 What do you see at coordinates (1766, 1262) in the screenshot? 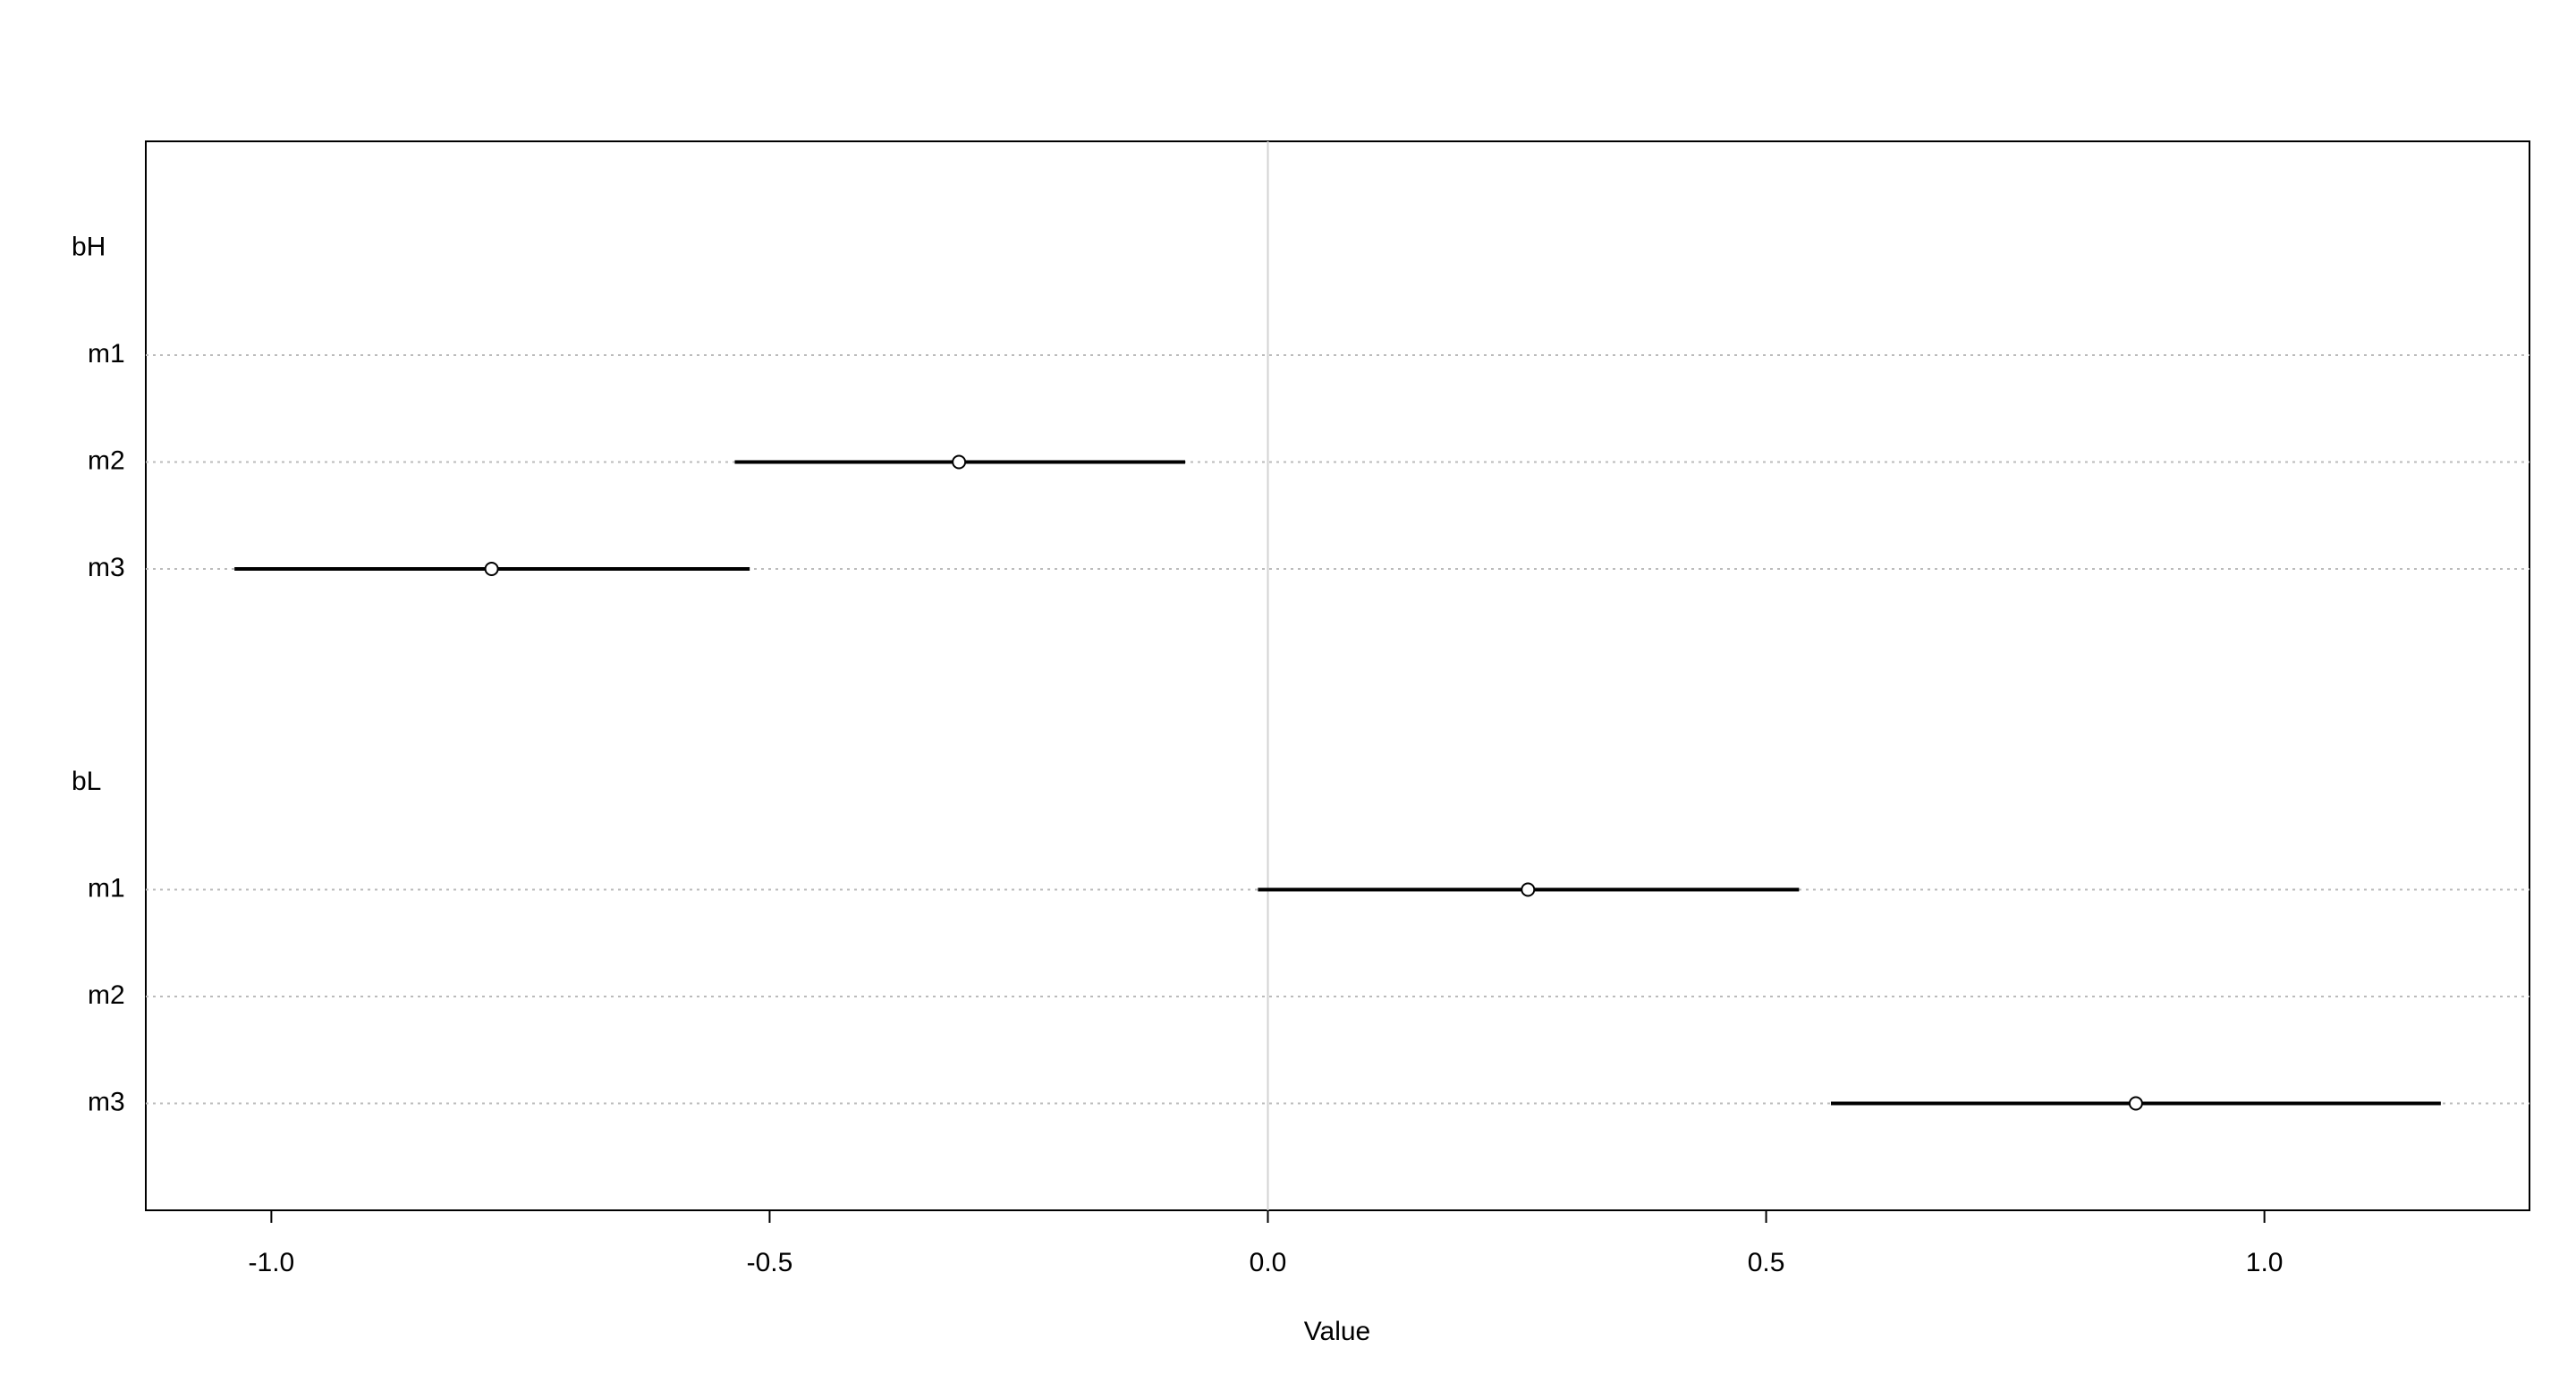
I see `x-tick-label: 0.5` at bounding box center [1766, 1262].